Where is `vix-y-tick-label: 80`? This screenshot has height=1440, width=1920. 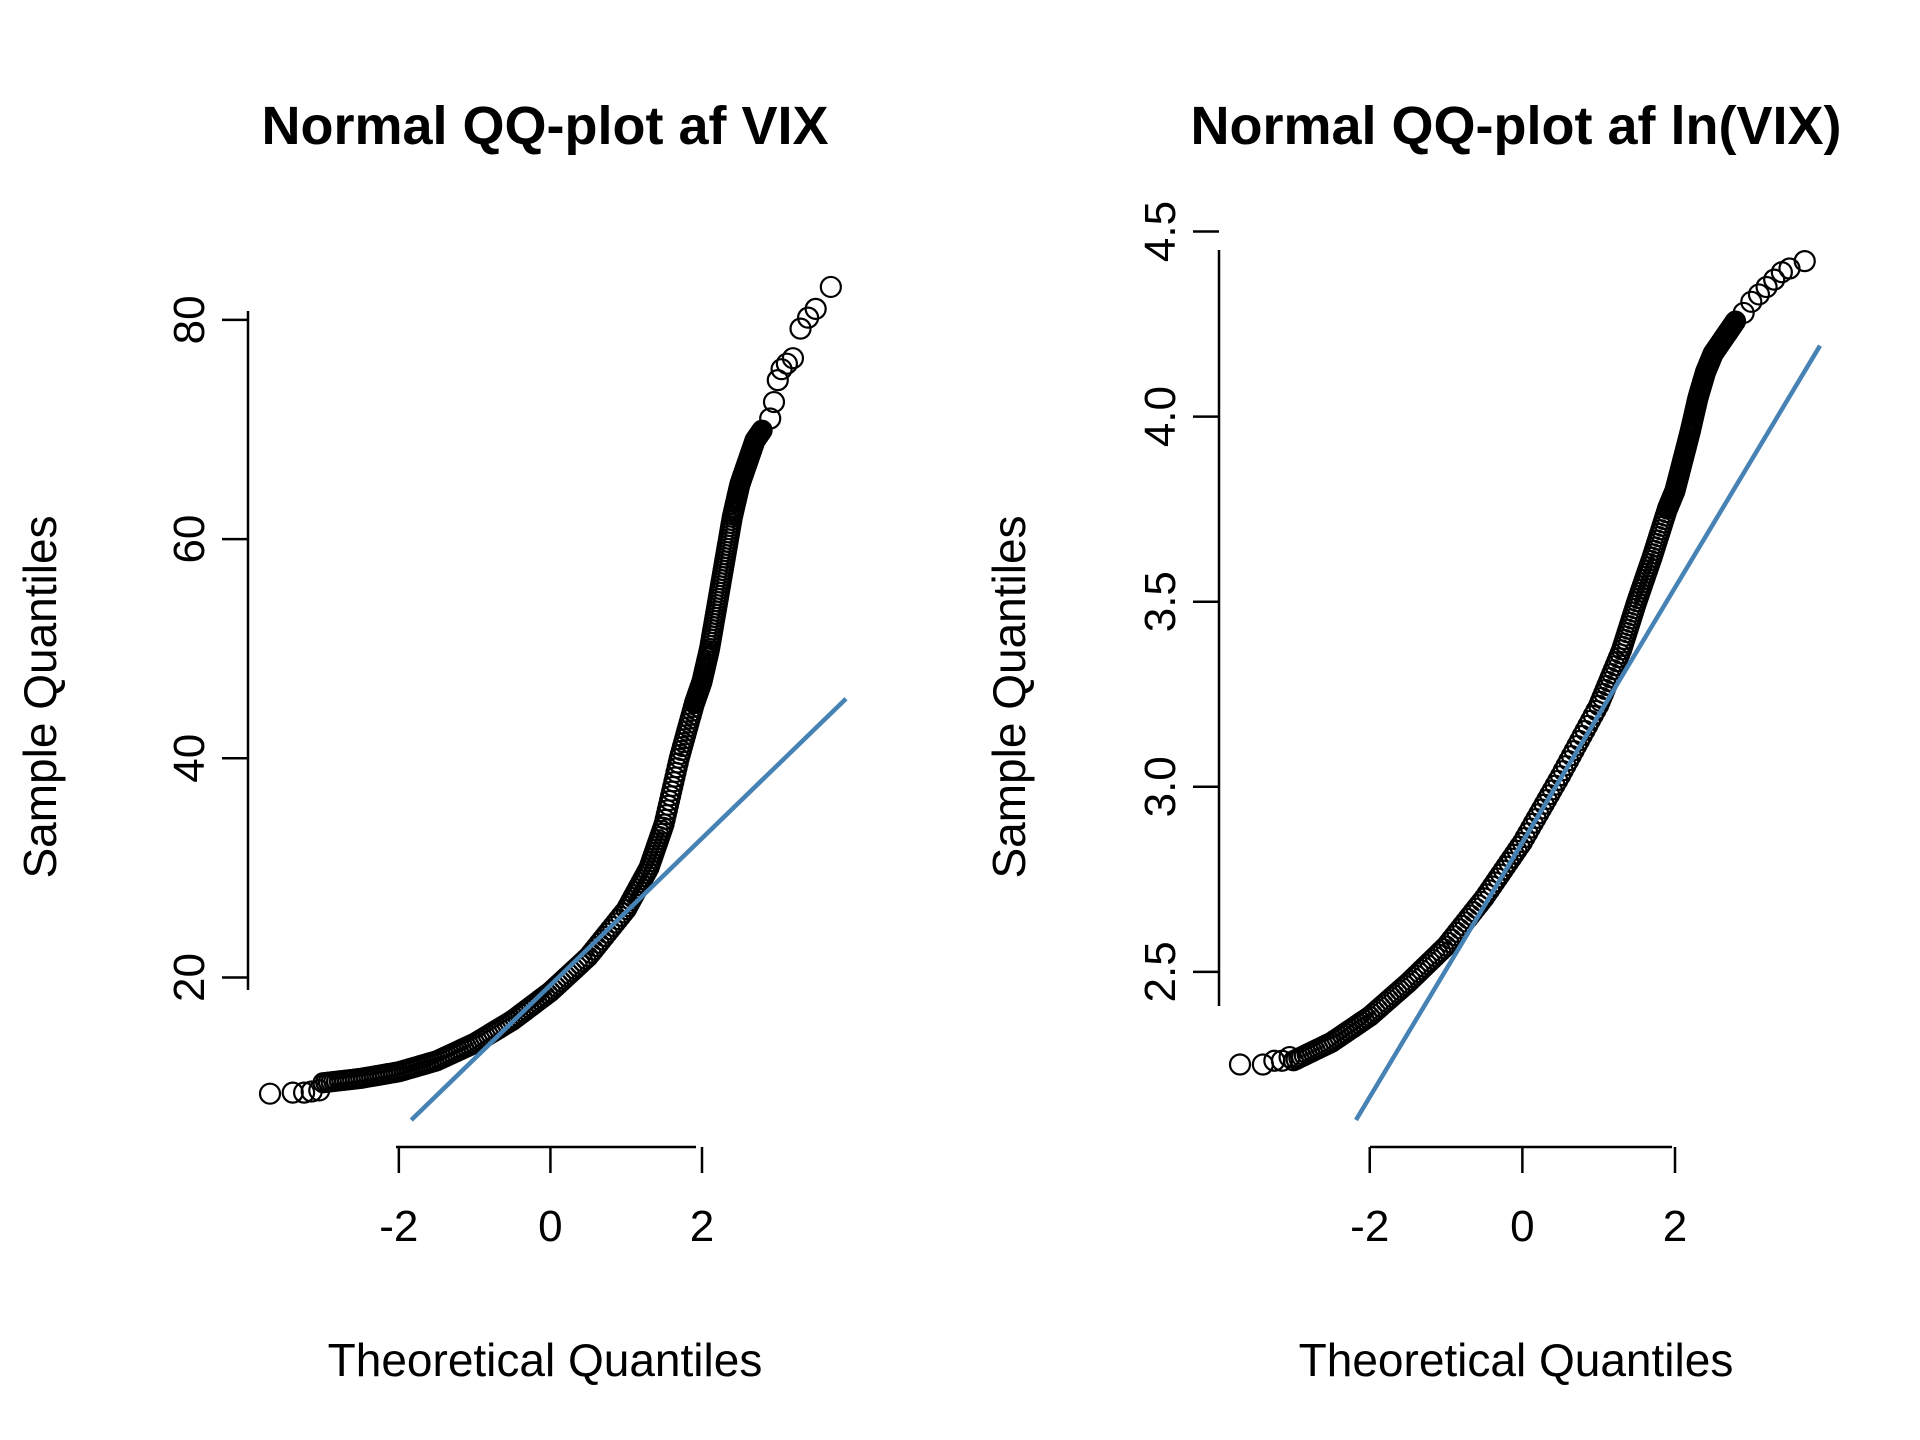
vix-y-tick-label: 80 is located at coordinates (189, 319).